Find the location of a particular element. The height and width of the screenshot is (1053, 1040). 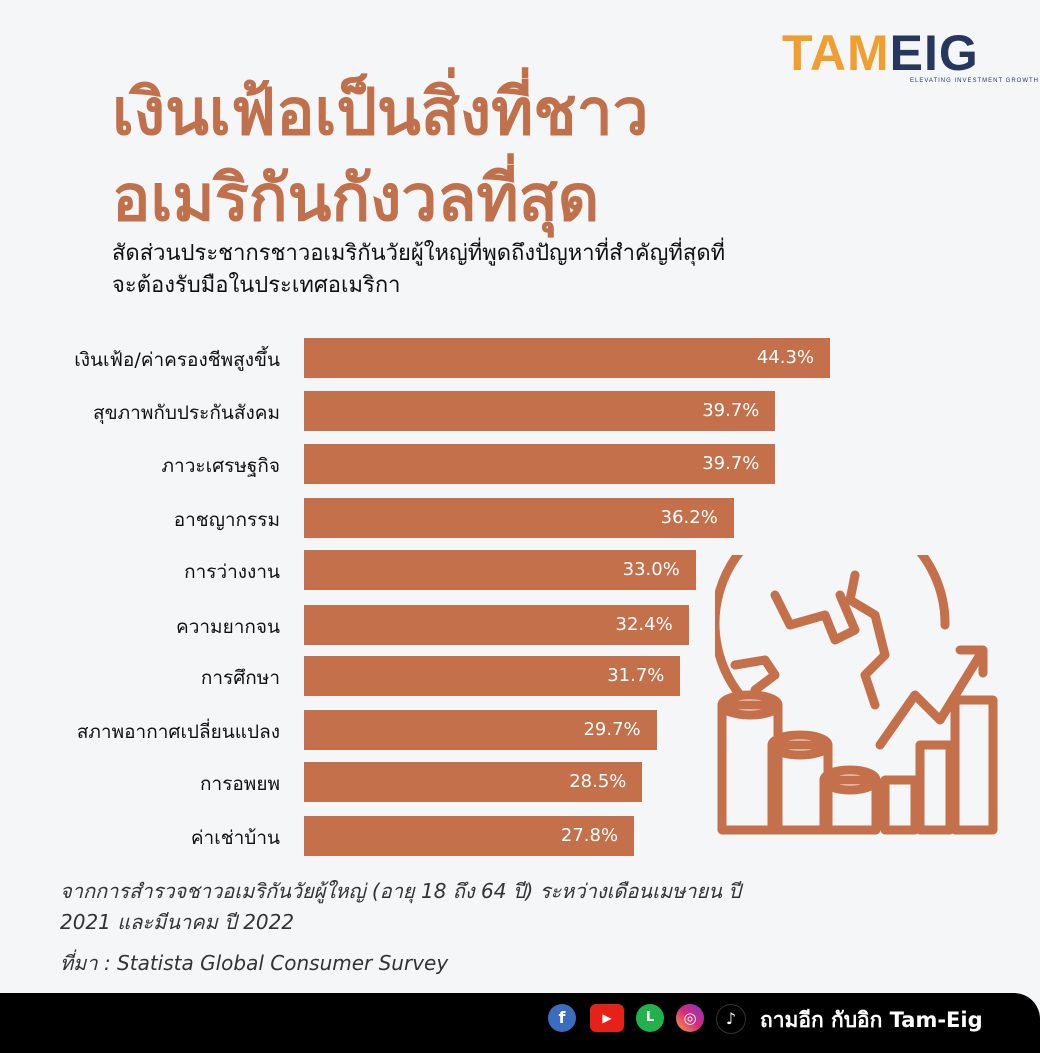

data-label: 36.2% is located at coordinates (689, 517).